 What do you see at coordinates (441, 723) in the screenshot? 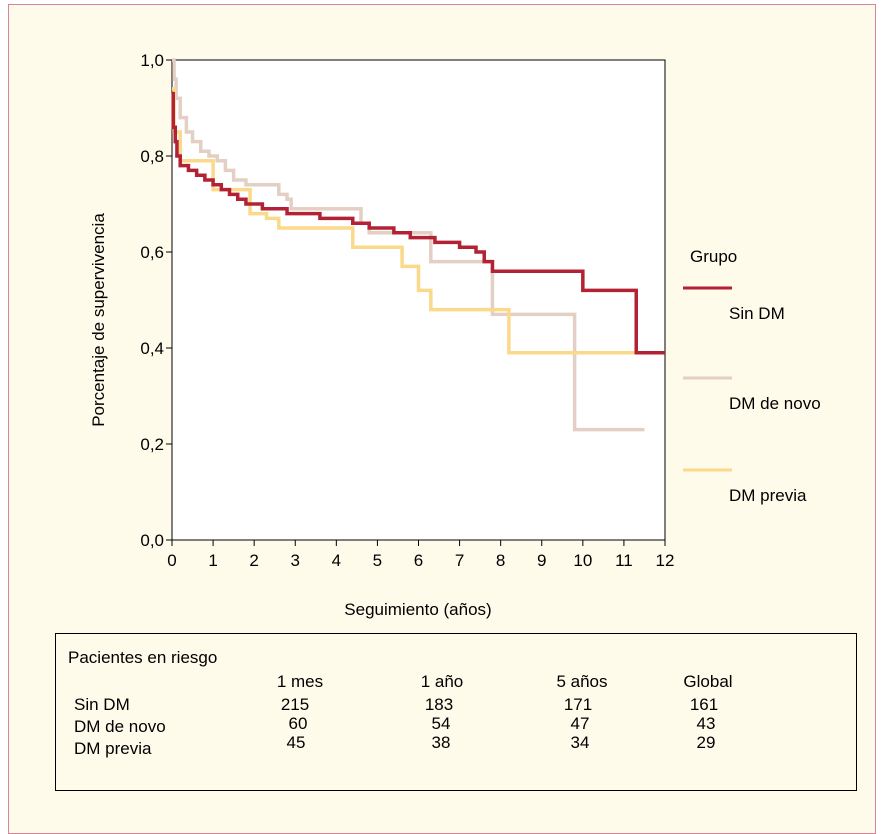
I see `risk-cell: 54` at bounding box center [441, 723].